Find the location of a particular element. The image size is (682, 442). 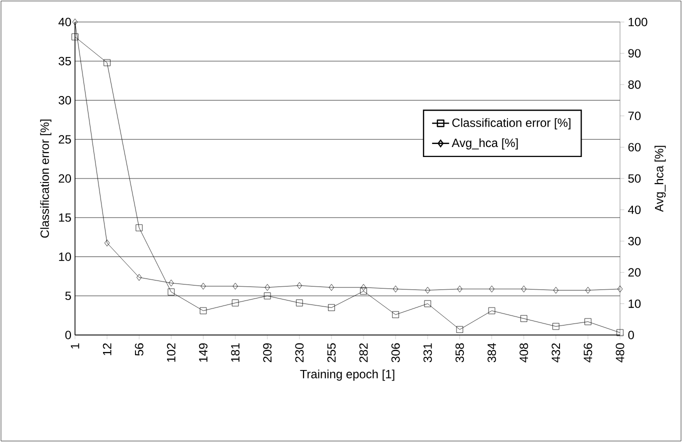

y-tick-label: 40 is located at coordinates (65, 22).